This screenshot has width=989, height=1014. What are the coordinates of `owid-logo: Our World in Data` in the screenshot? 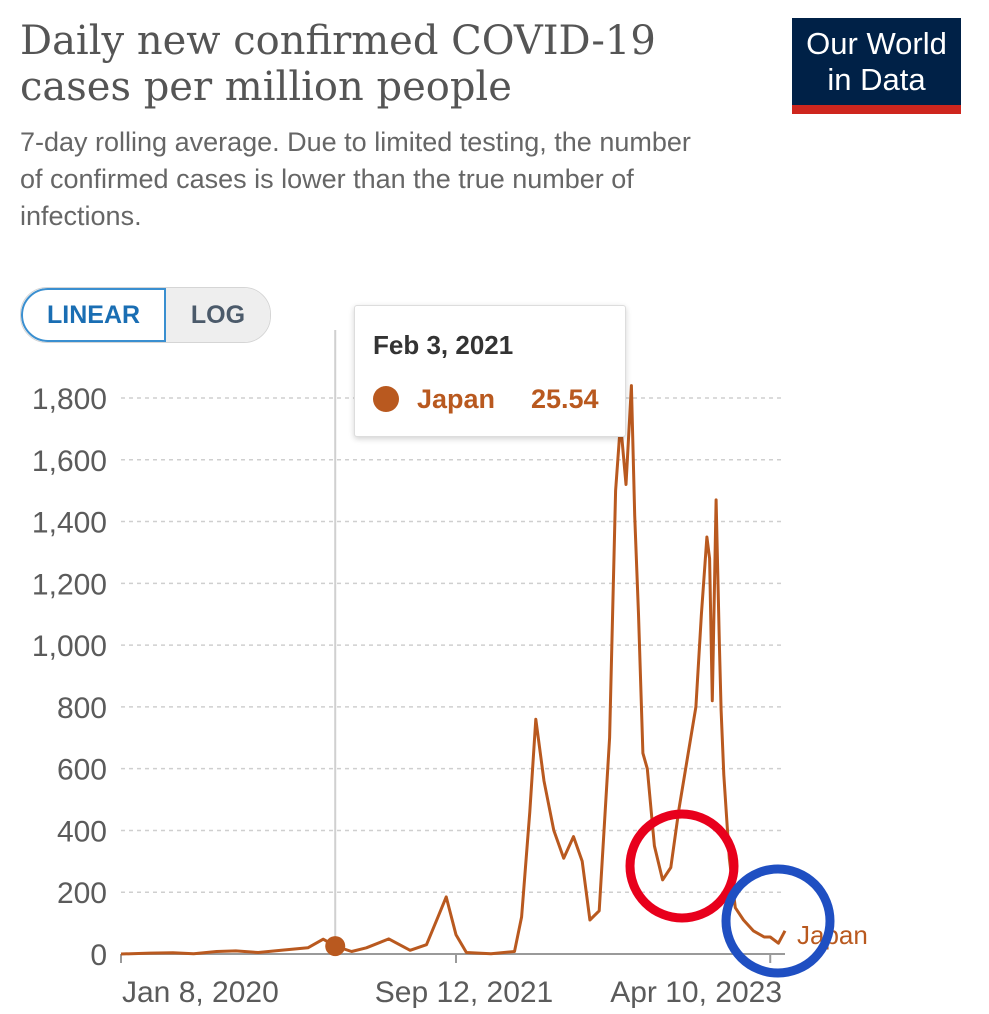 It's located at (876, 66).